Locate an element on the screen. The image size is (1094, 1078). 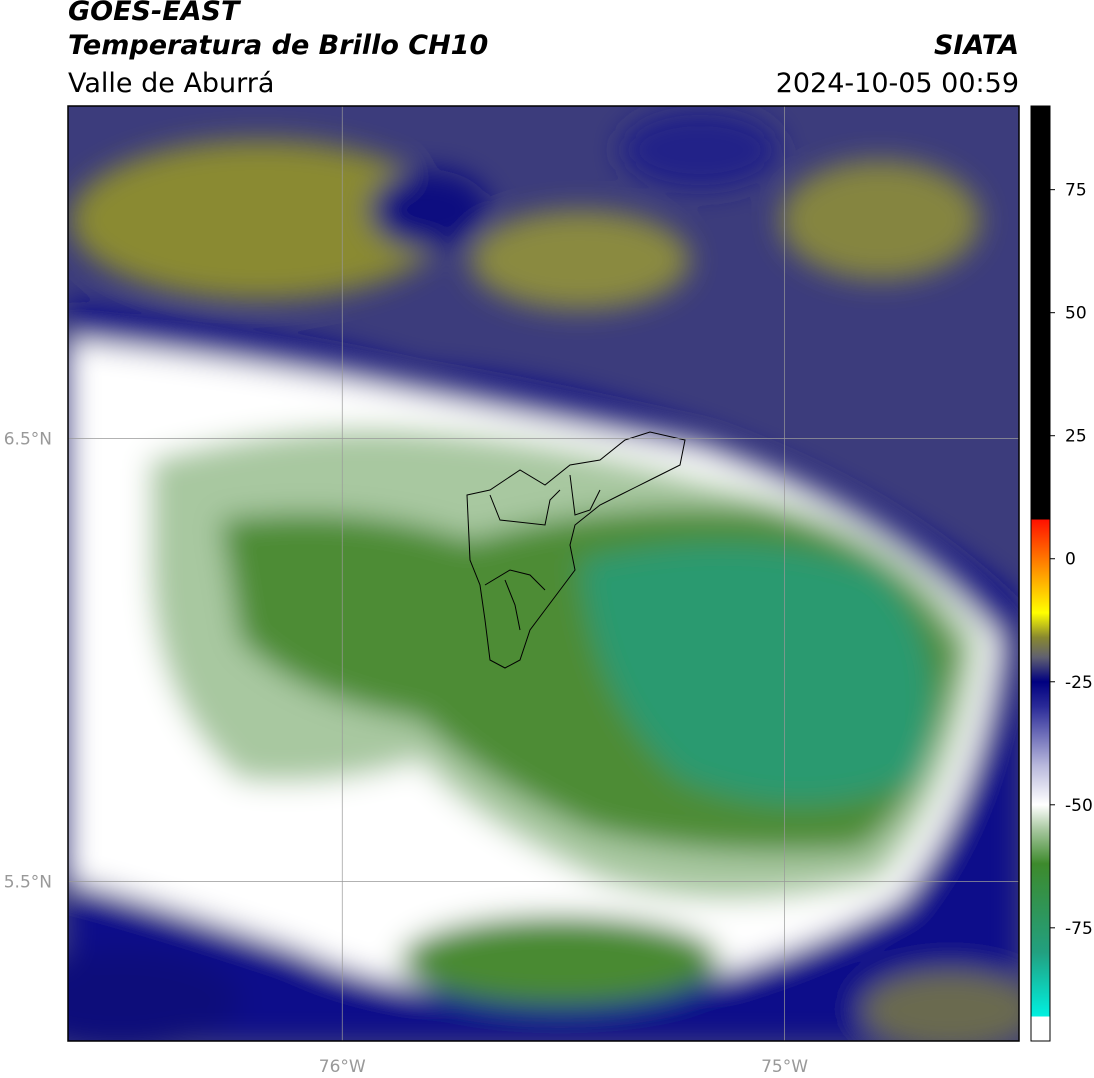
colorbar-tick-label: -75 is located at coordinates (1079, 929).